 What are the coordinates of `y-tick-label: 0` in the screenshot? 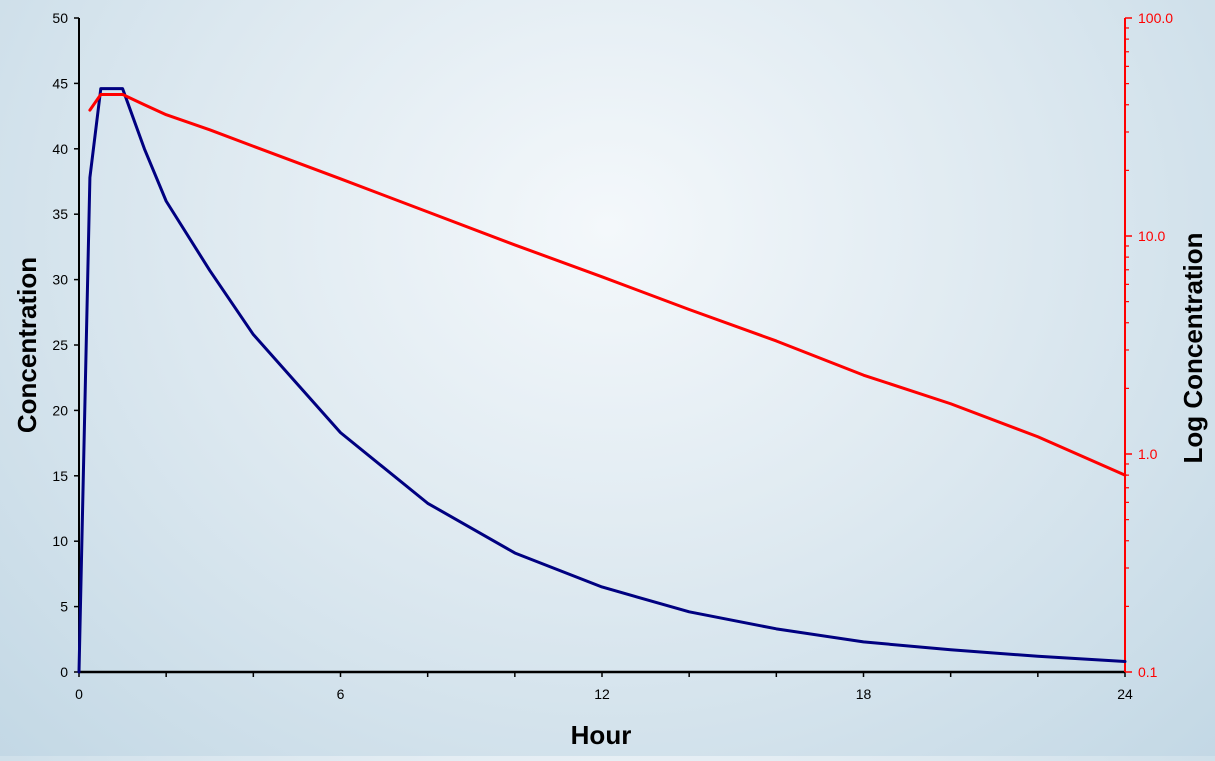 It's located at (64, 672).